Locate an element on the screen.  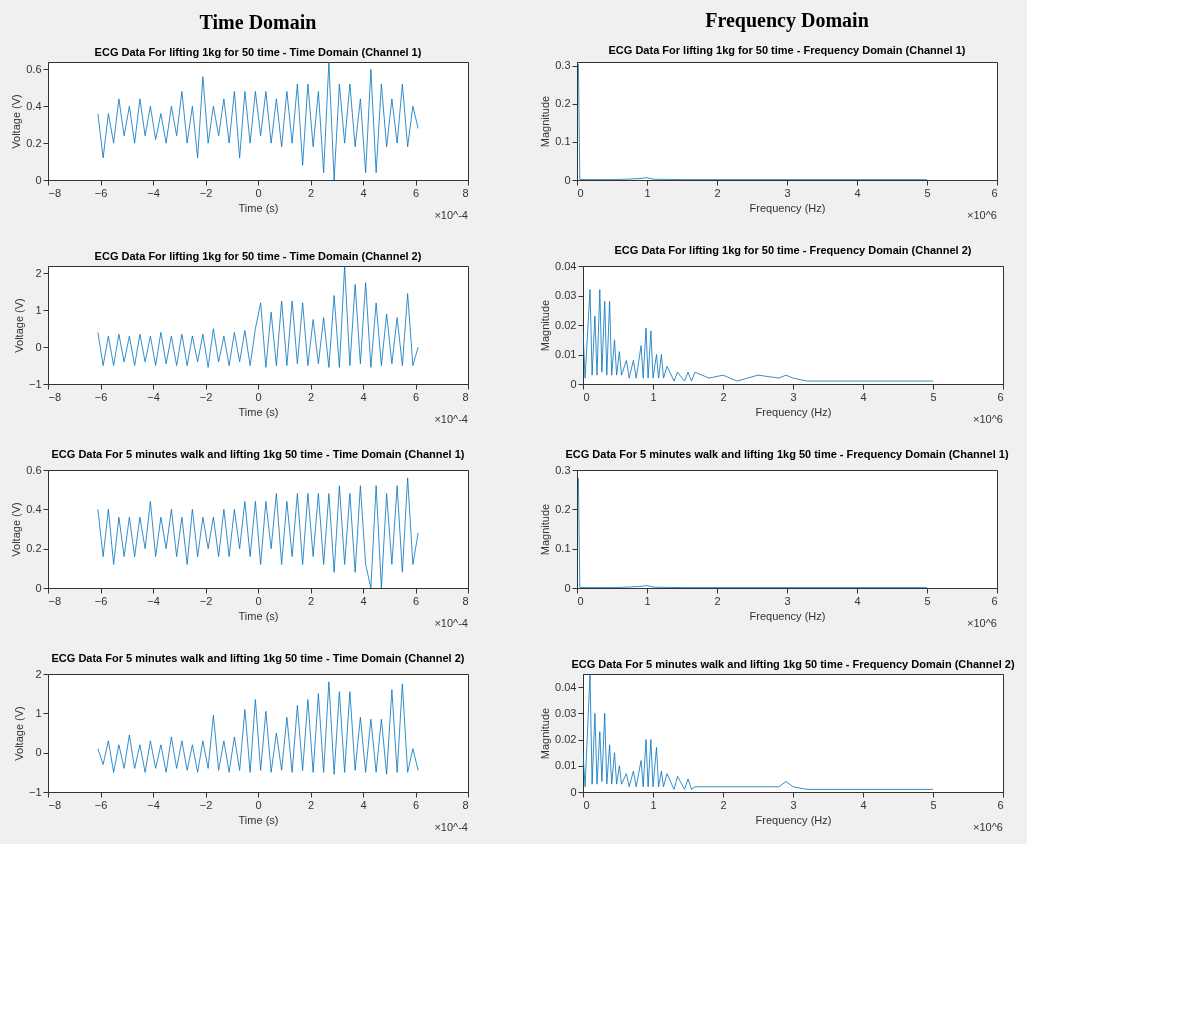
chart-title: ECG Data For lifting 1kg for 50 time - Time Domain (Channel 2) is located at coordinates (258, 256).